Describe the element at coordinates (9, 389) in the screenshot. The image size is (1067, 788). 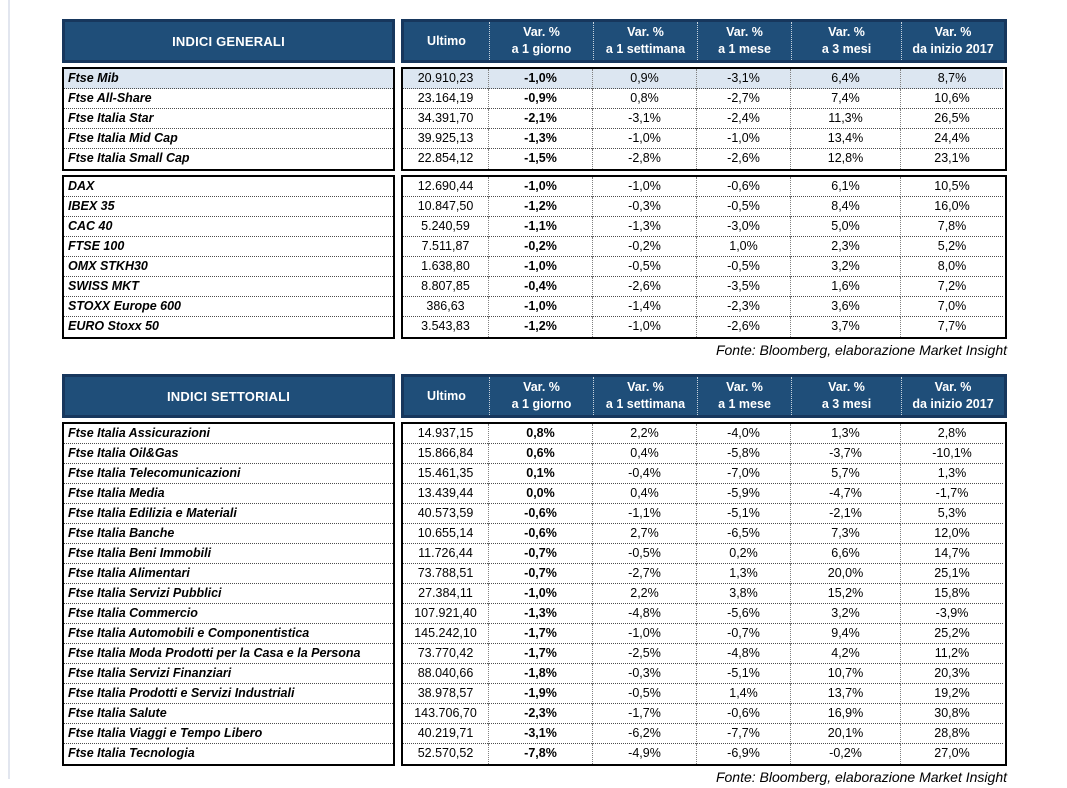
I see `page-edge-line` at that location.